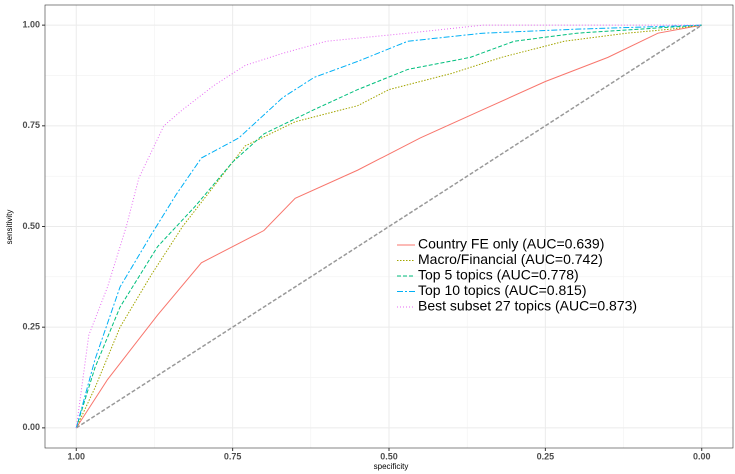 The width and height of the screenshot is (735, 474). Describe the element at coordinates (391, 466) in the screenshot. I see `x-axis-title: specificity` at that location.